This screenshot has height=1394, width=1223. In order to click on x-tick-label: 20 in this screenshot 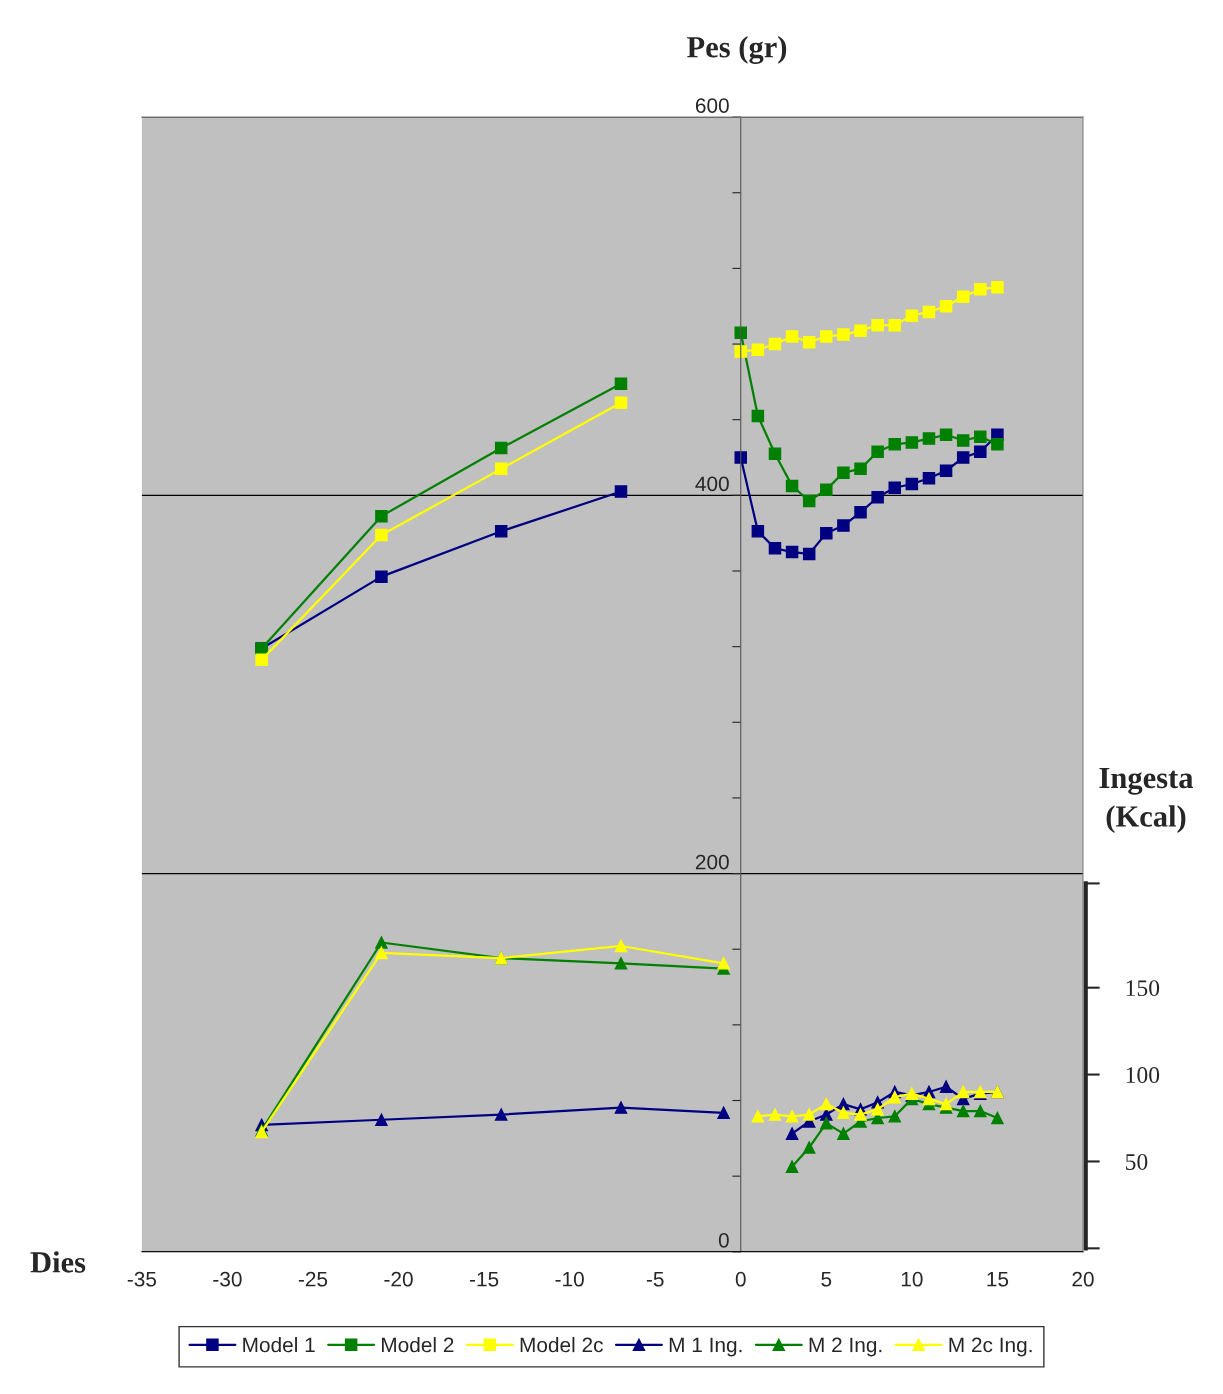, I will do `click(1083, 1279)`.